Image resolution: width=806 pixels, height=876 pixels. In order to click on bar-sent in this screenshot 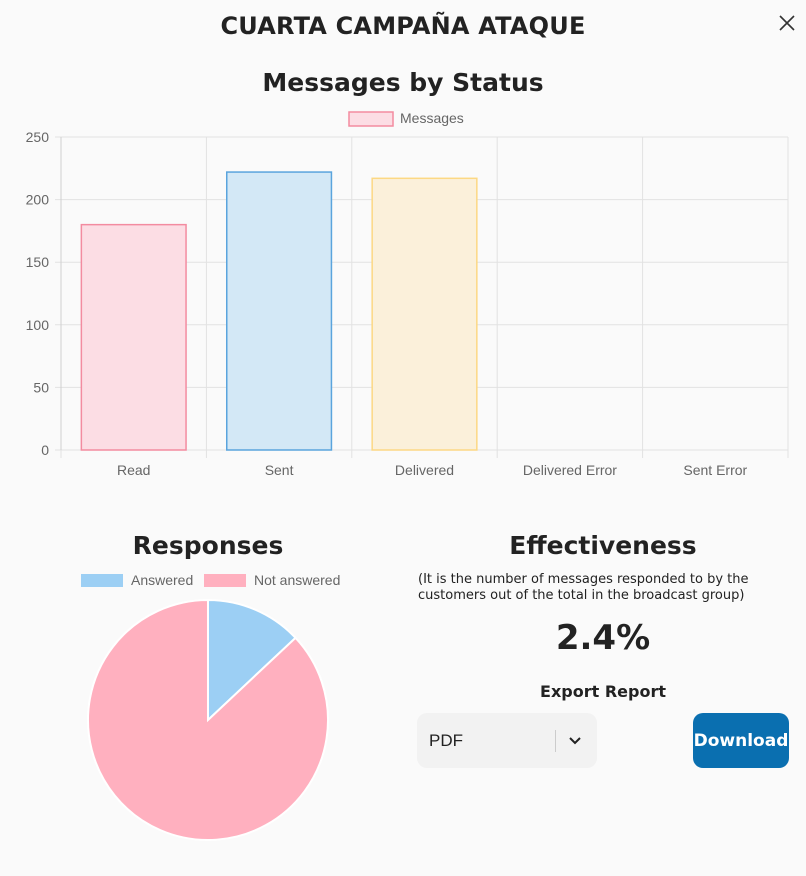, I will do `click(279, 311)`.